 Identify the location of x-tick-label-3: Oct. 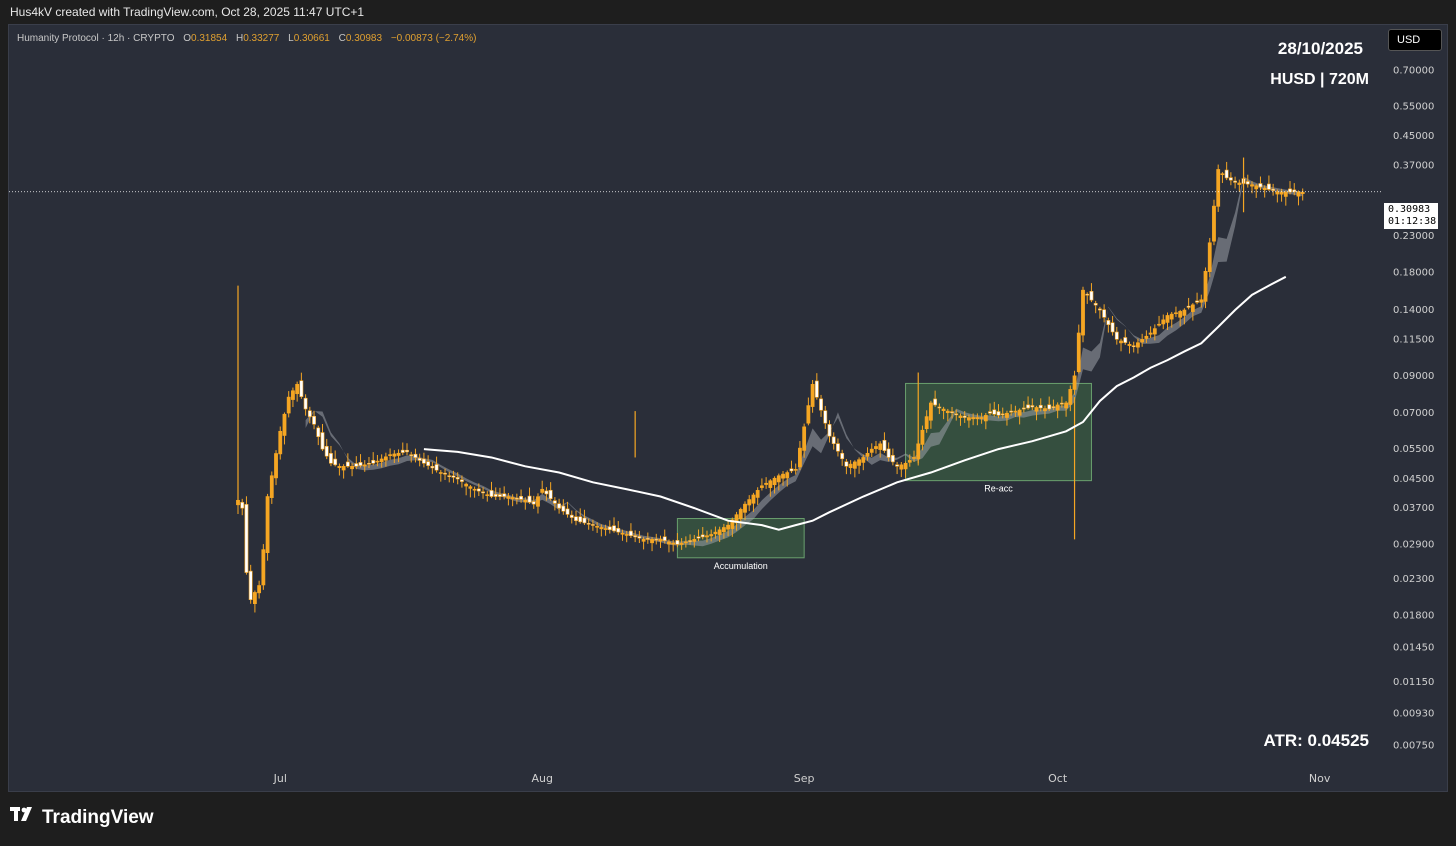
(1058, 778).